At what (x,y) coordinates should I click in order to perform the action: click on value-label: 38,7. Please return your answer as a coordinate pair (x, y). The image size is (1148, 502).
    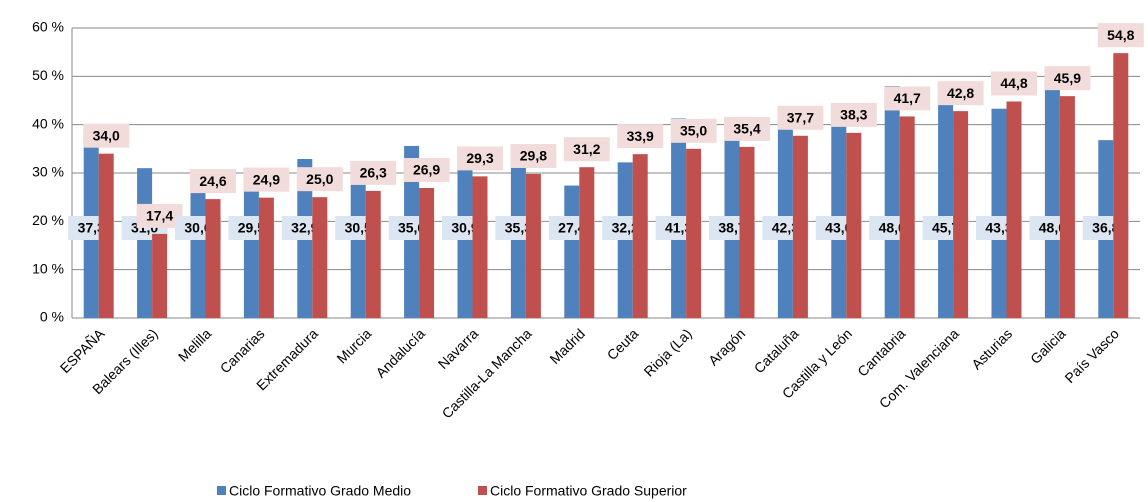
    Looking at the image, I should click on (731, 228).